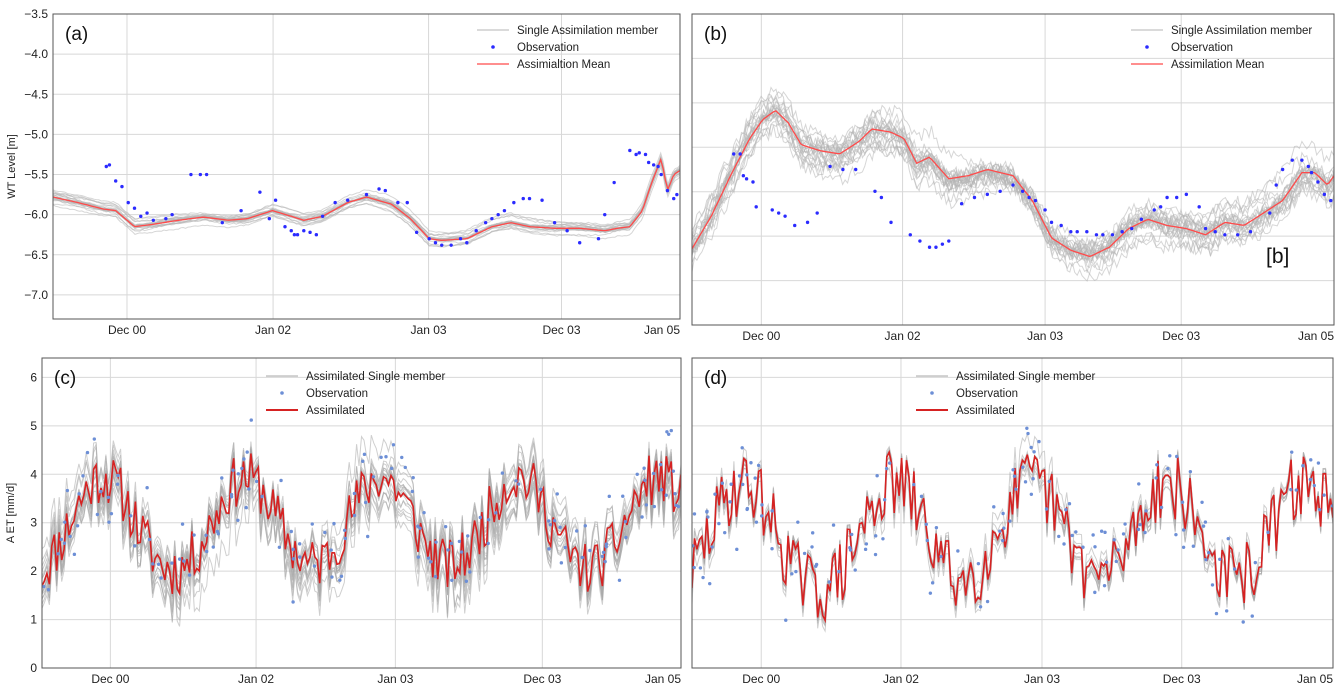 The height and width of the screenshot is (687, 1343). I want to click on x-tick-label: Jan 05, so click(1315, 679).